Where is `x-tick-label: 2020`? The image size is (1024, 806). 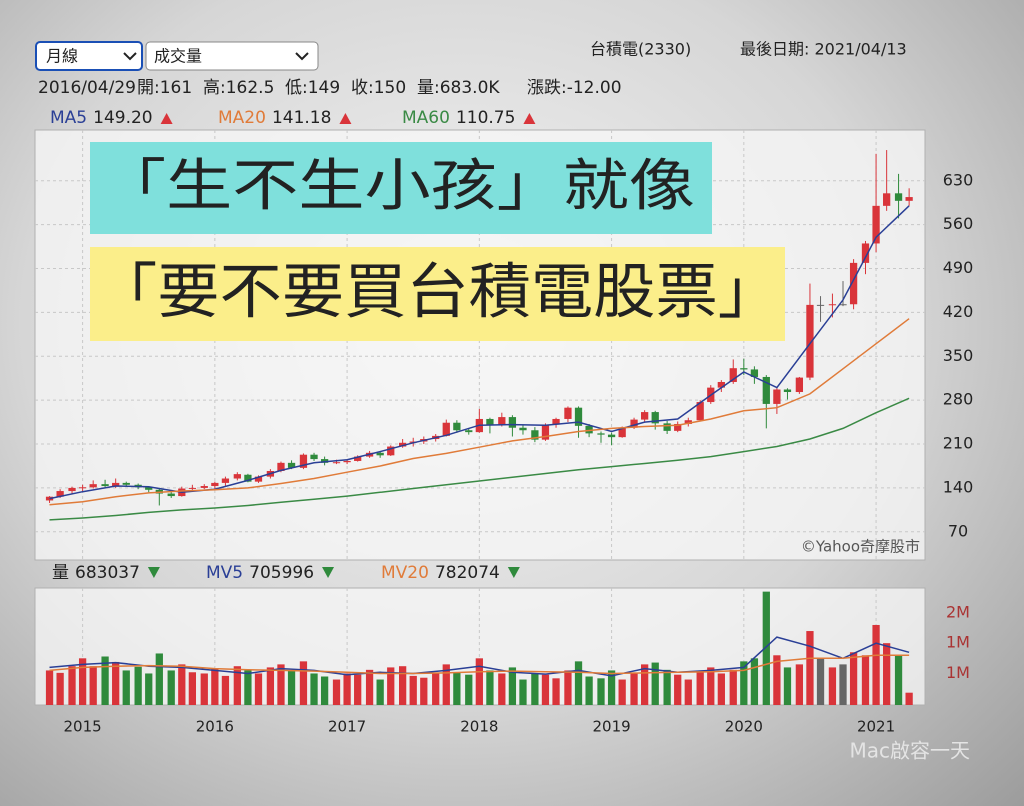 x-tick-label: 2020 is located at coordinates (744, 727).